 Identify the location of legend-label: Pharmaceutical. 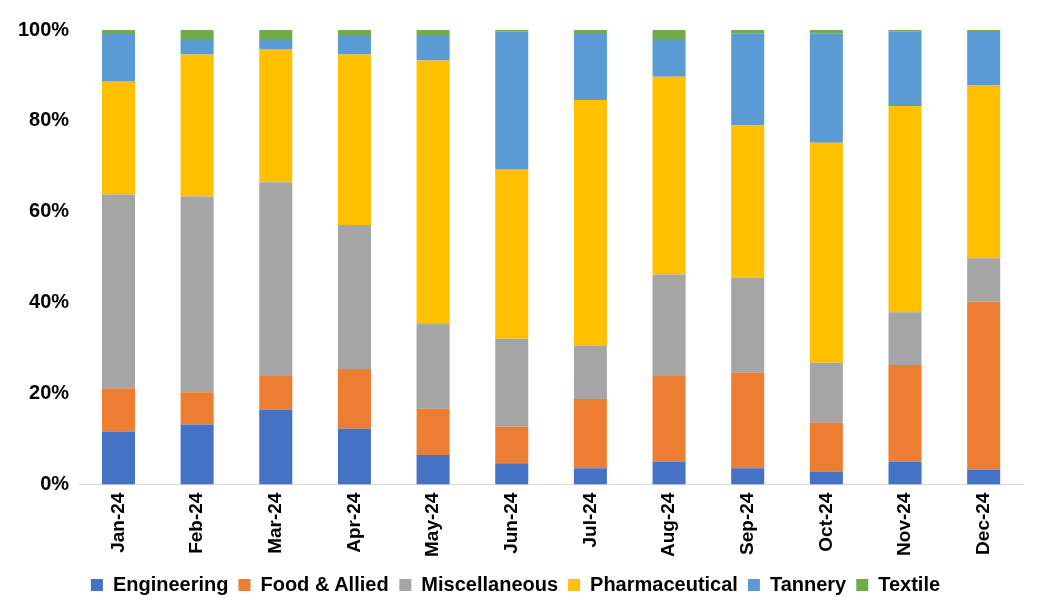
(664, 583).